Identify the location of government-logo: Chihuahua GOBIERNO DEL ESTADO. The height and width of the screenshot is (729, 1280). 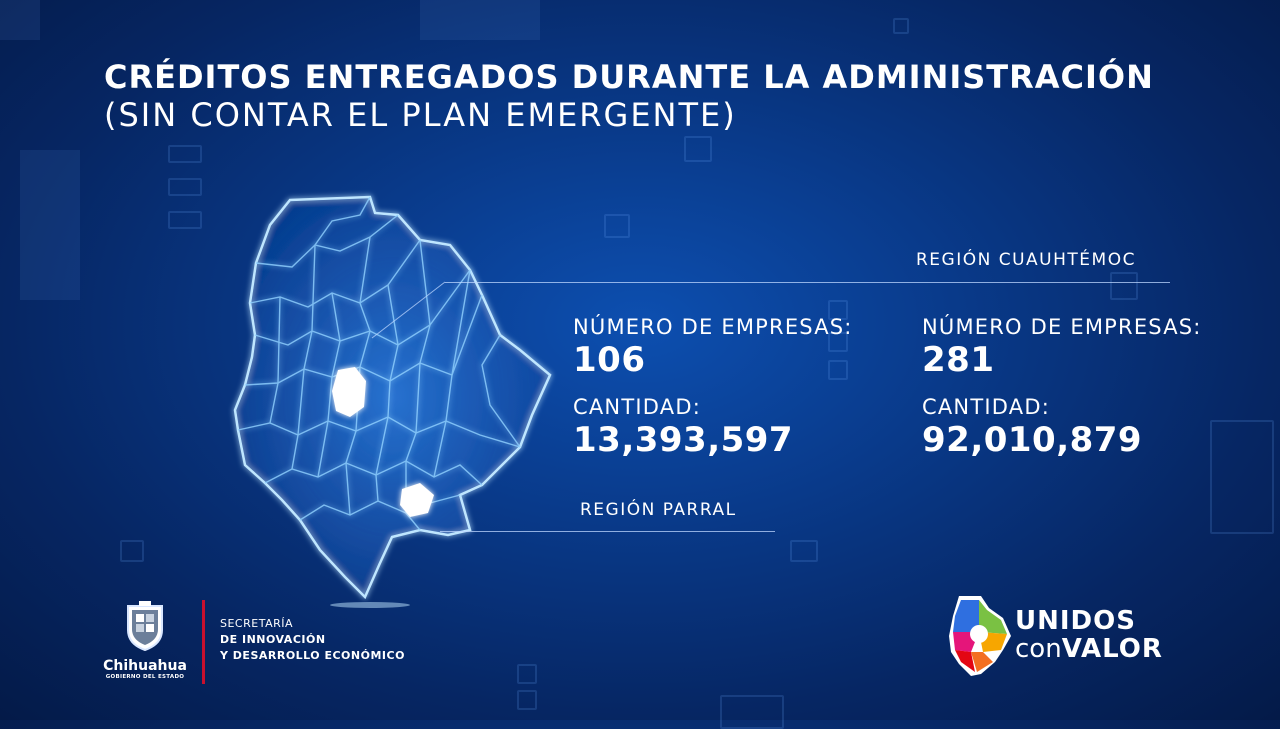
(145, 640).